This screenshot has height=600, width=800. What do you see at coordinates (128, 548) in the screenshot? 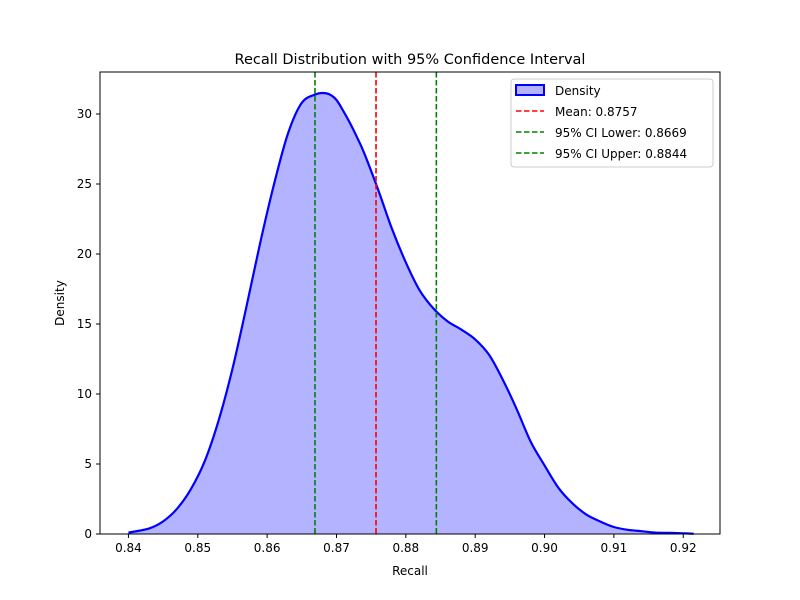
I see `x-tick-label: 0.84` at bounding box center [128, 548].